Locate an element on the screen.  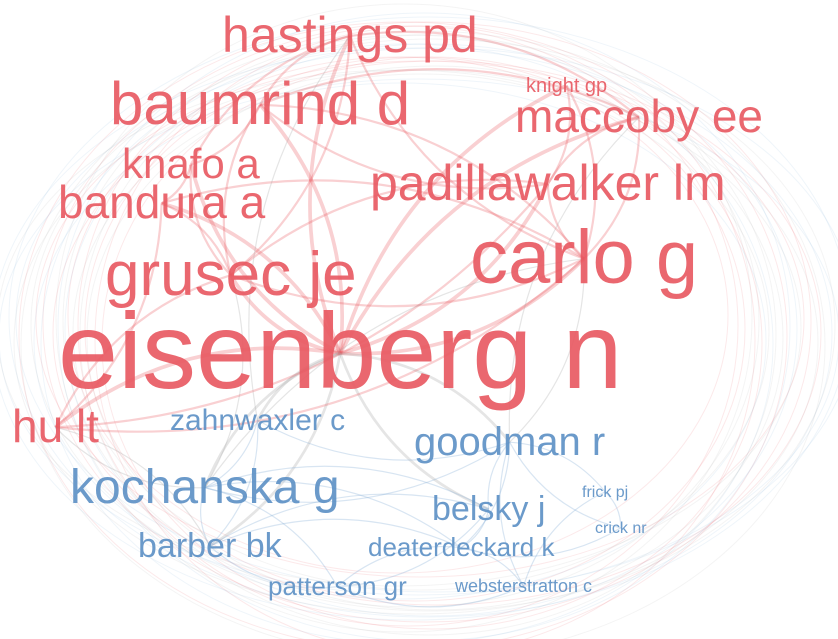
edge-eisenberg-goodman is located at coordinates (425, 398).